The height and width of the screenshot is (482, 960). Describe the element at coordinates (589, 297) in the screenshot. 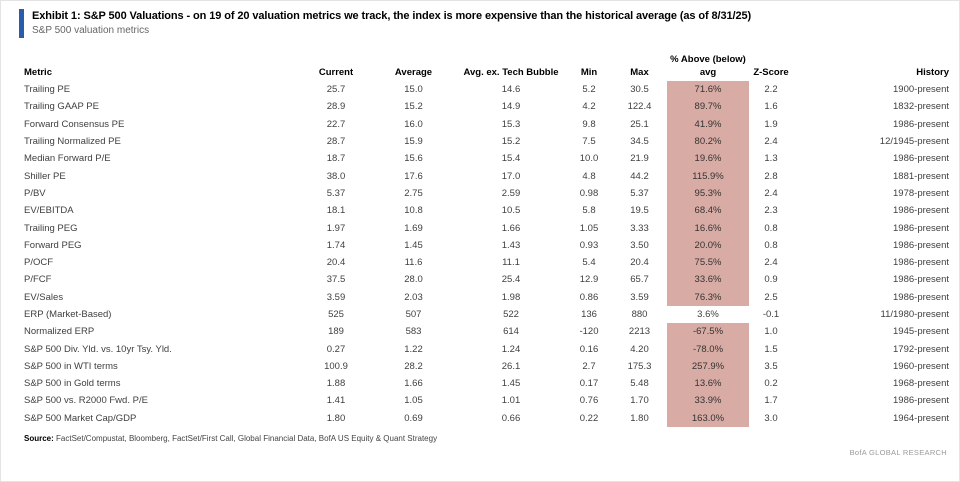

I see `min-cell: 0.86` at that location.